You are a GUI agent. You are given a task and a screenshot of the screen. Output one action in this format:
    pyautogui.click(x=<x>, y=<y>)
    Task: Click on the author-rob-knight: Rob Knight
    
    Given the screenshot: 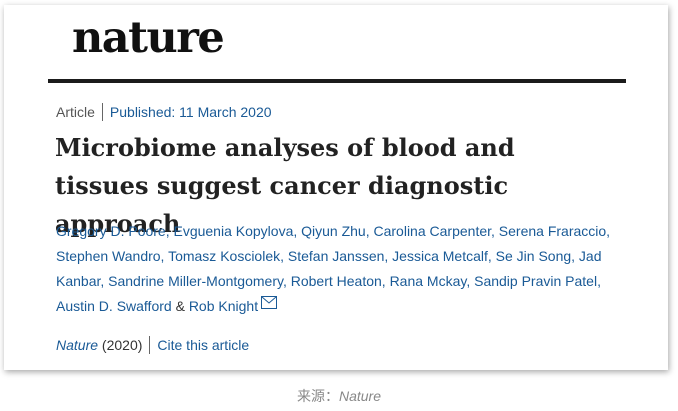 What is the action you would take?
    pyautogui.click(x=223, y=306)
    